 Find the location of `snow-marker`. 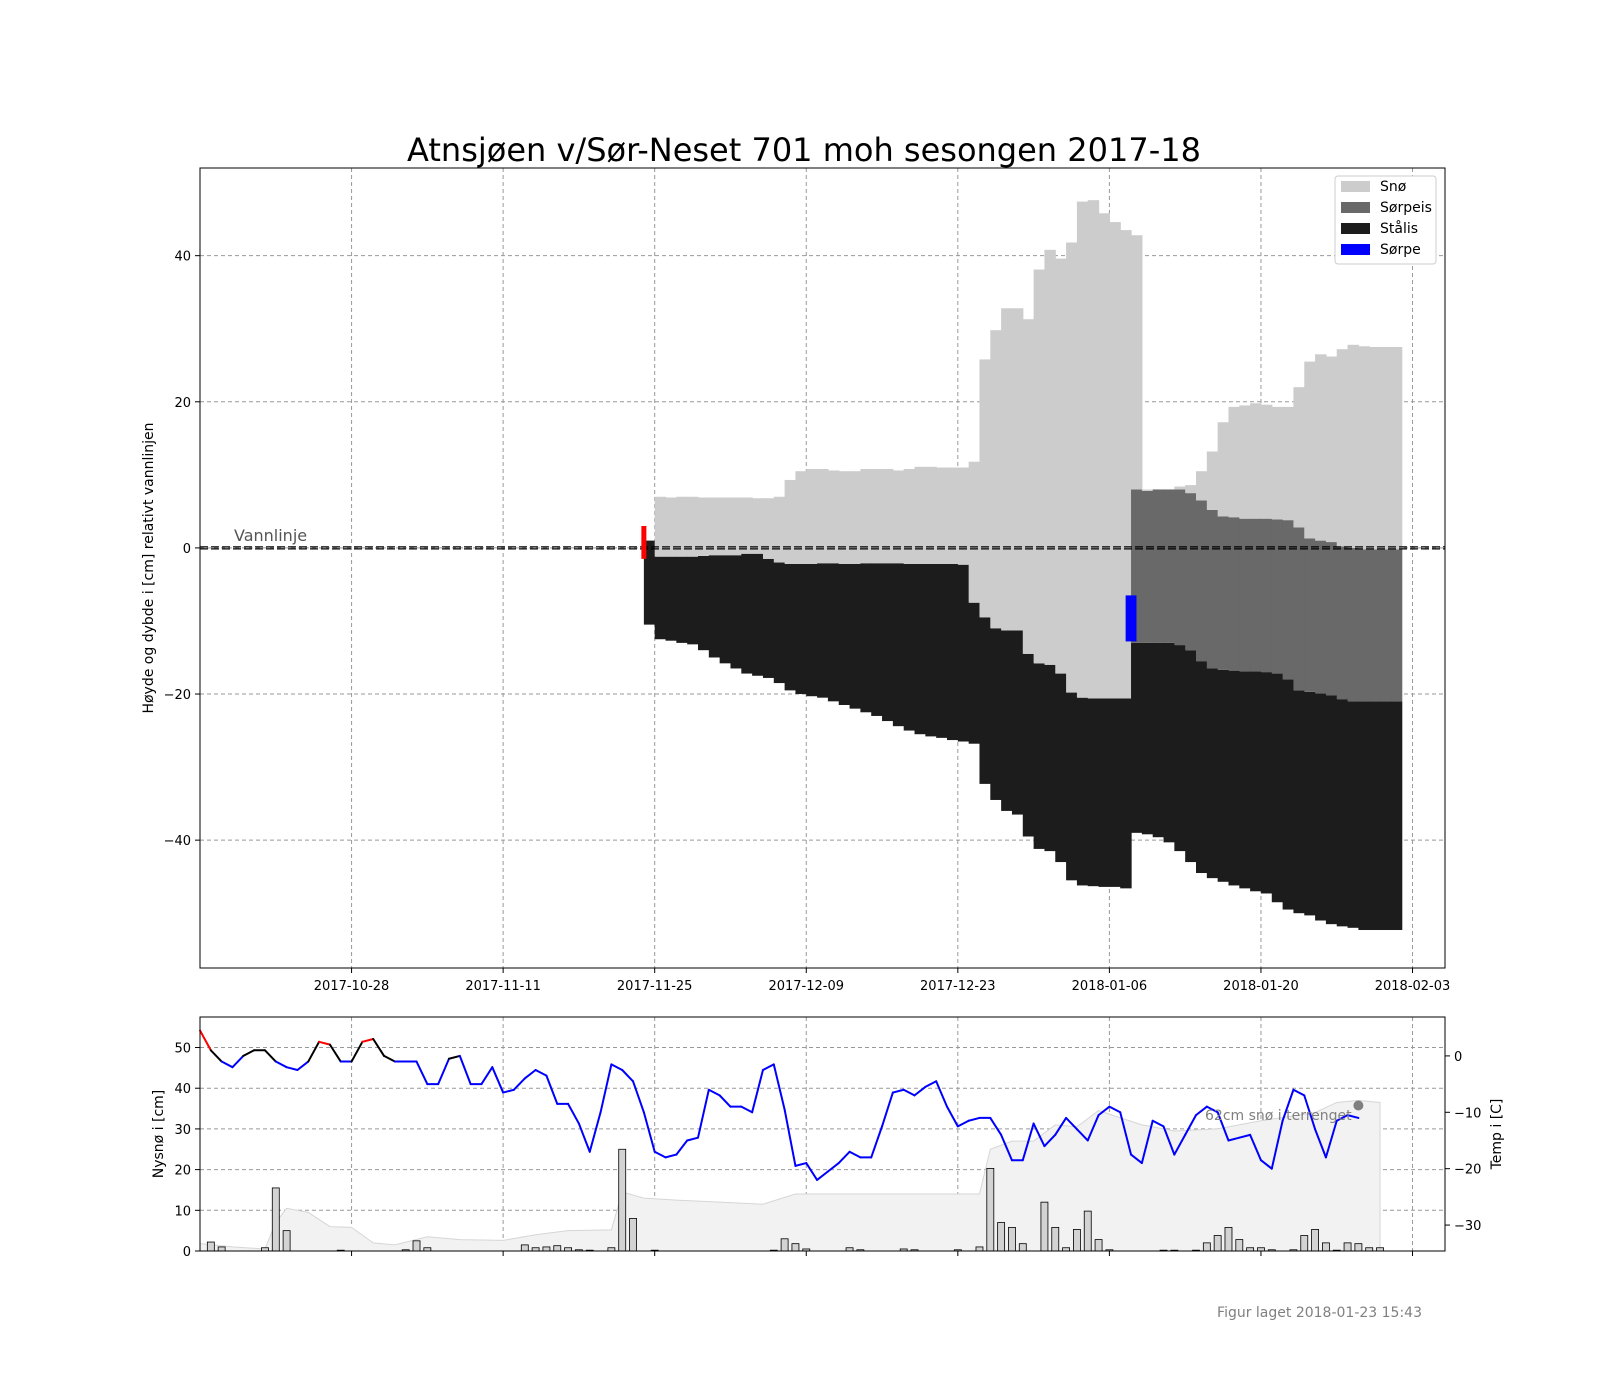

snow-marker is located at coordinates (1358, 1105).